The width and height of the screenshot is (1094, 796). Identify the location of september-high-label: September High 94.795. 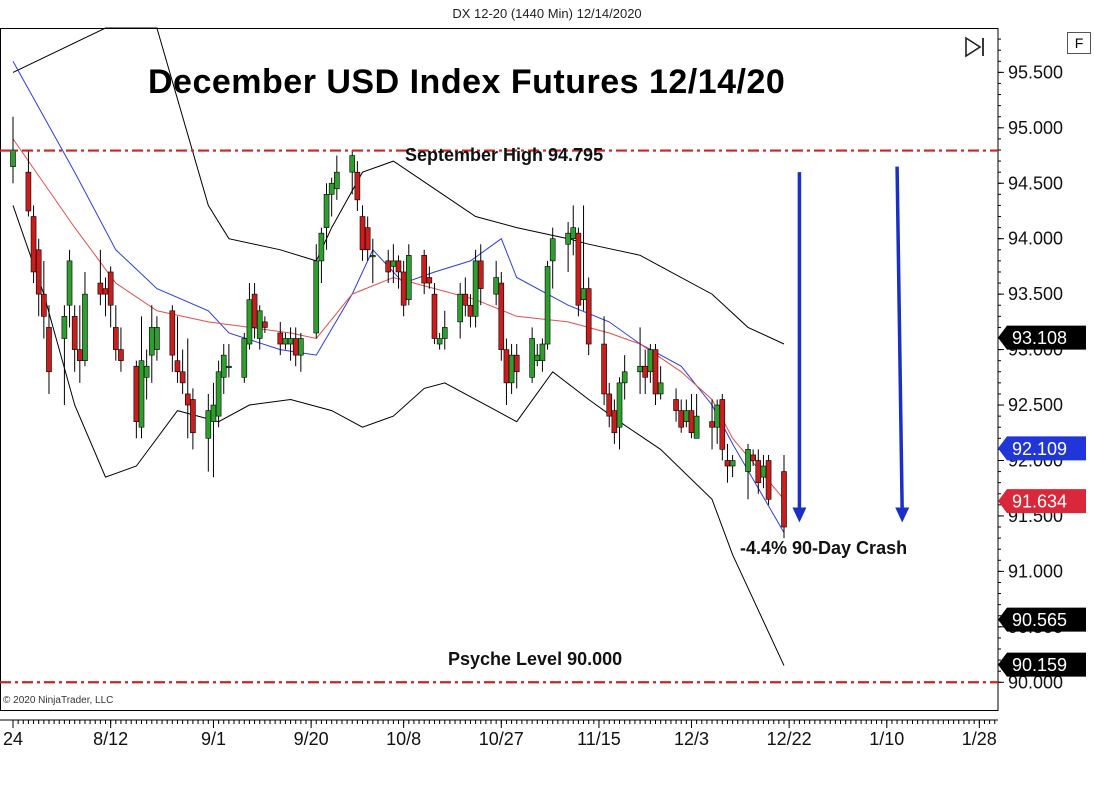
(504, 155).